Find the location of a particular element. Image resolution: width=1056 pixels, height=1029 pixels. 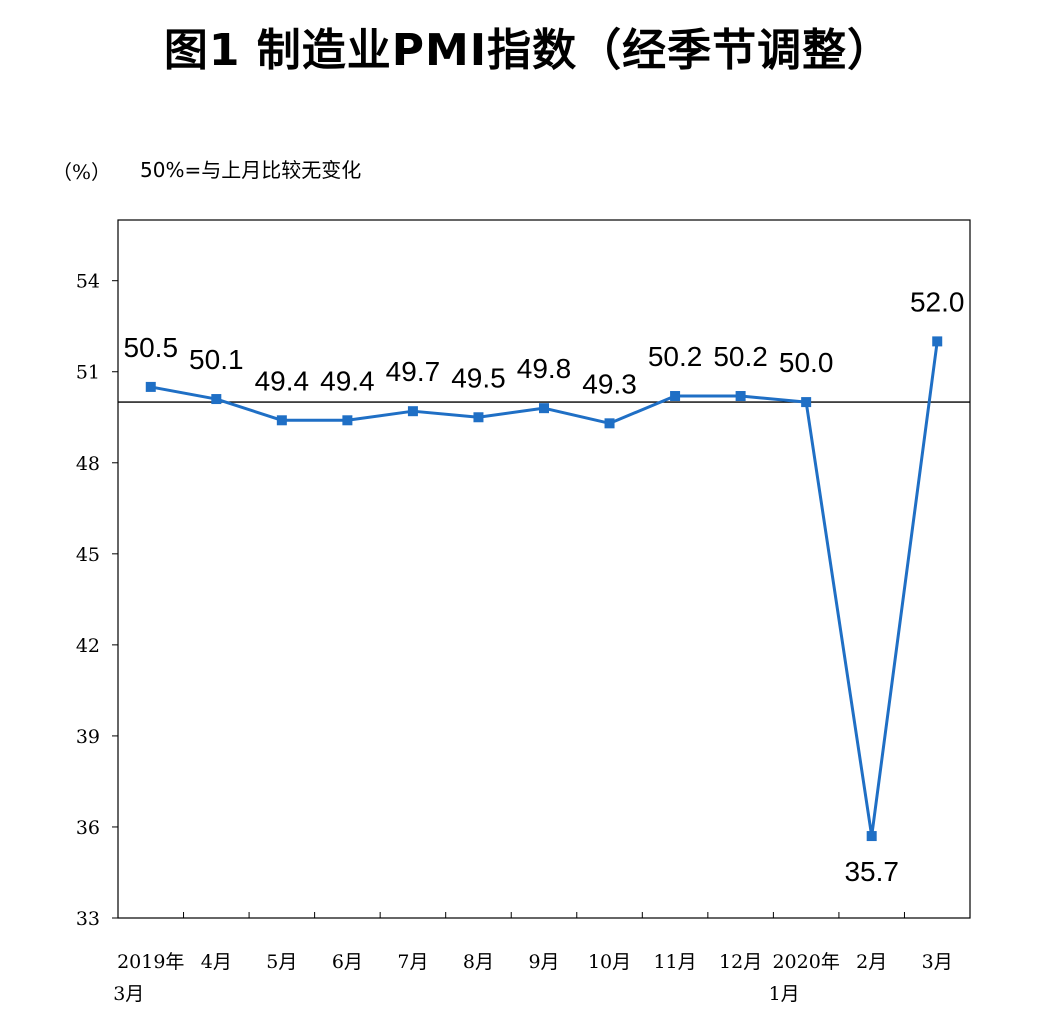

x-tick-label: 4月 is located at coordinates (216, 962).